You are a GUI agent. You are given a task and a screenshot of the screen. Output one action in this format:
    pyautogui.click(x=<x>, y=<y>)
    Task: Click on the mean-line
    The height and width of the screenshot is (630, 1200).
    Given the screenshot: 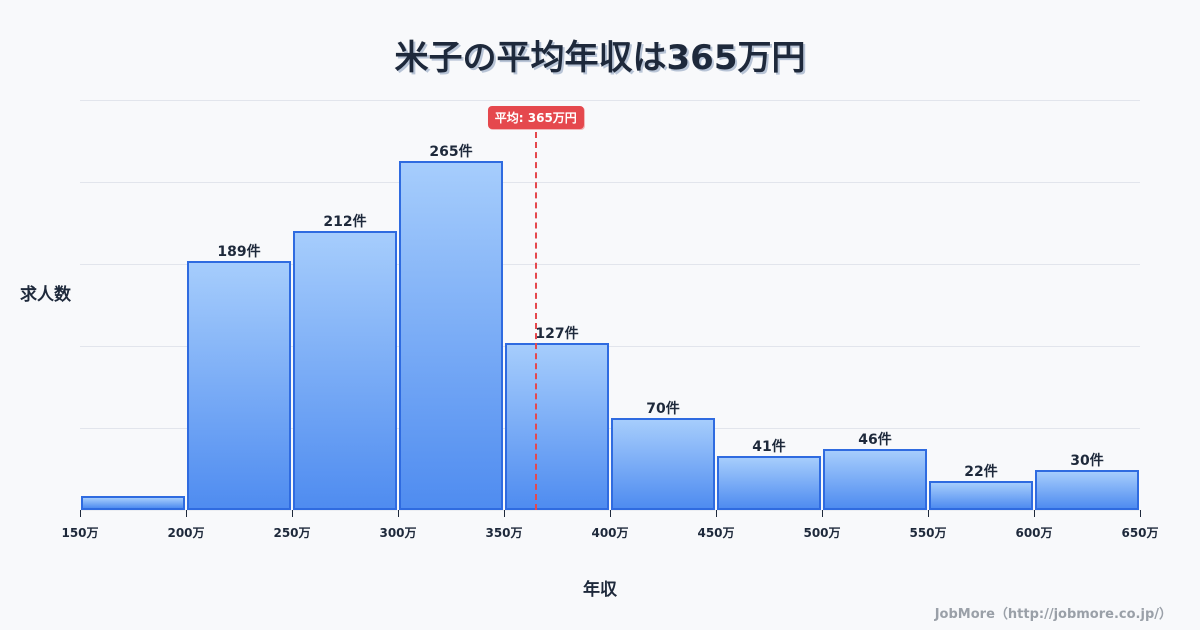 What is the action you would take?
    pyautogui.click(x=535, y=321)
    